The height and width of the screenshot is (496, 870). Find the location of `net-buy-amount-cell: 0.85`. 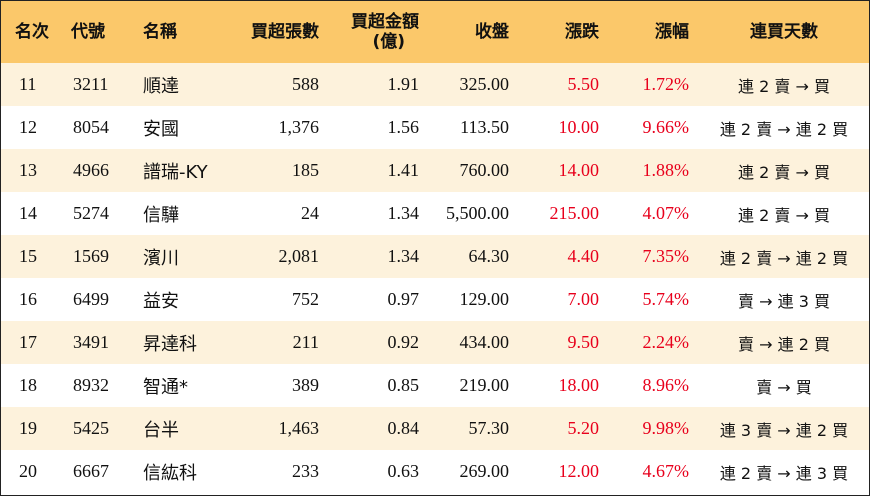

net-buy-amount-cell: 0.85 is located at coordinates (379, 385).